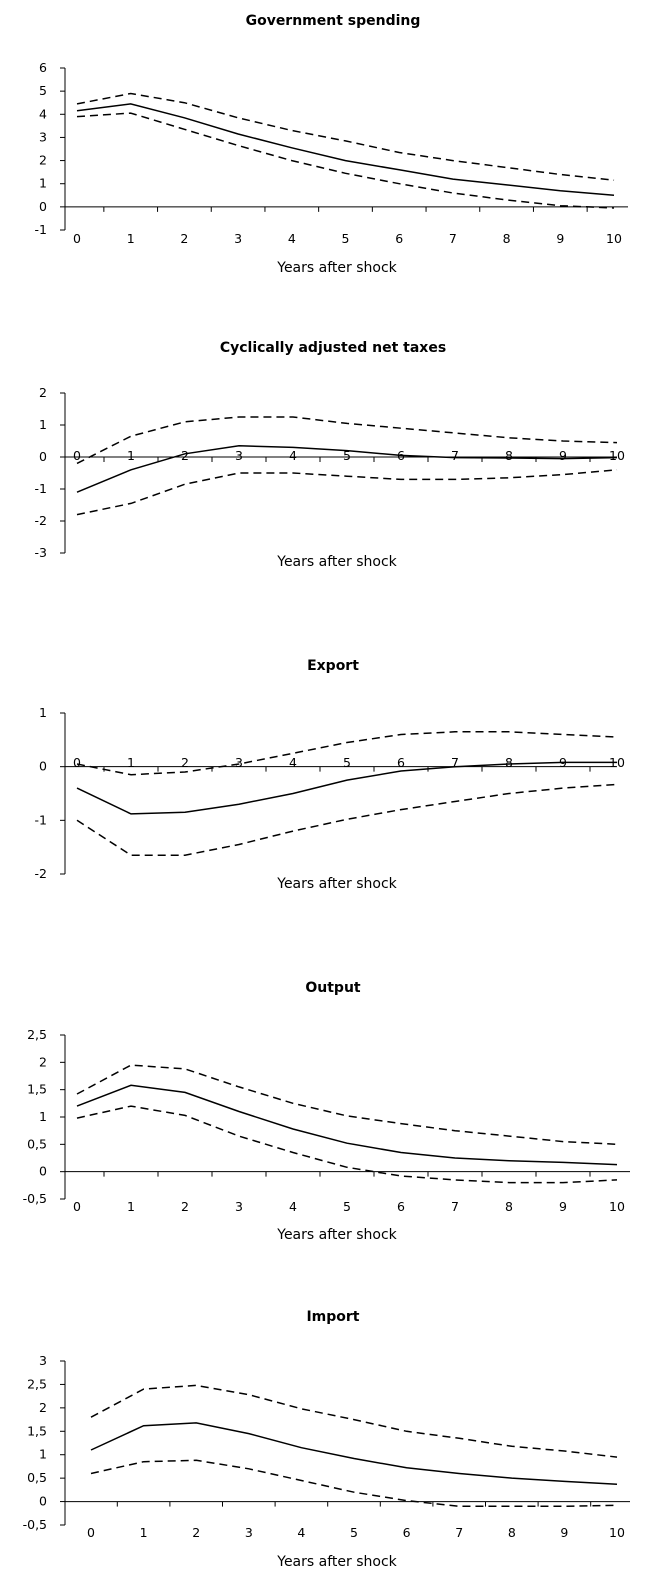  I want to click on chart-title: Cyclically adjusted net taxes, so click(333, 348).